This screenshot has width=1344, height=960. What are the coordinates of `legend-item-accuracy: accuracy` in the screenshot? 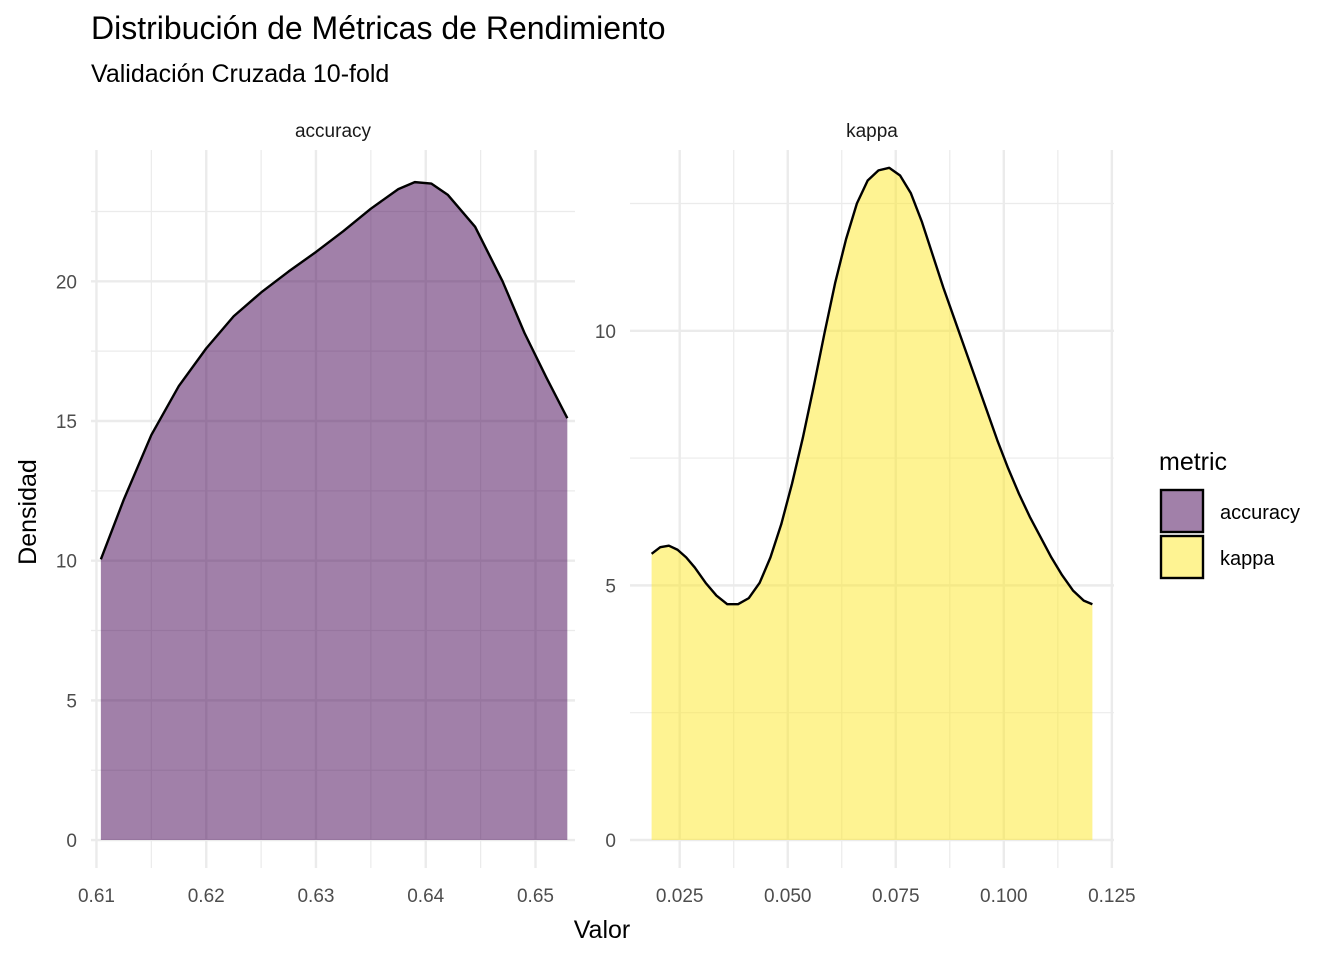 It's located at (1229, 511).